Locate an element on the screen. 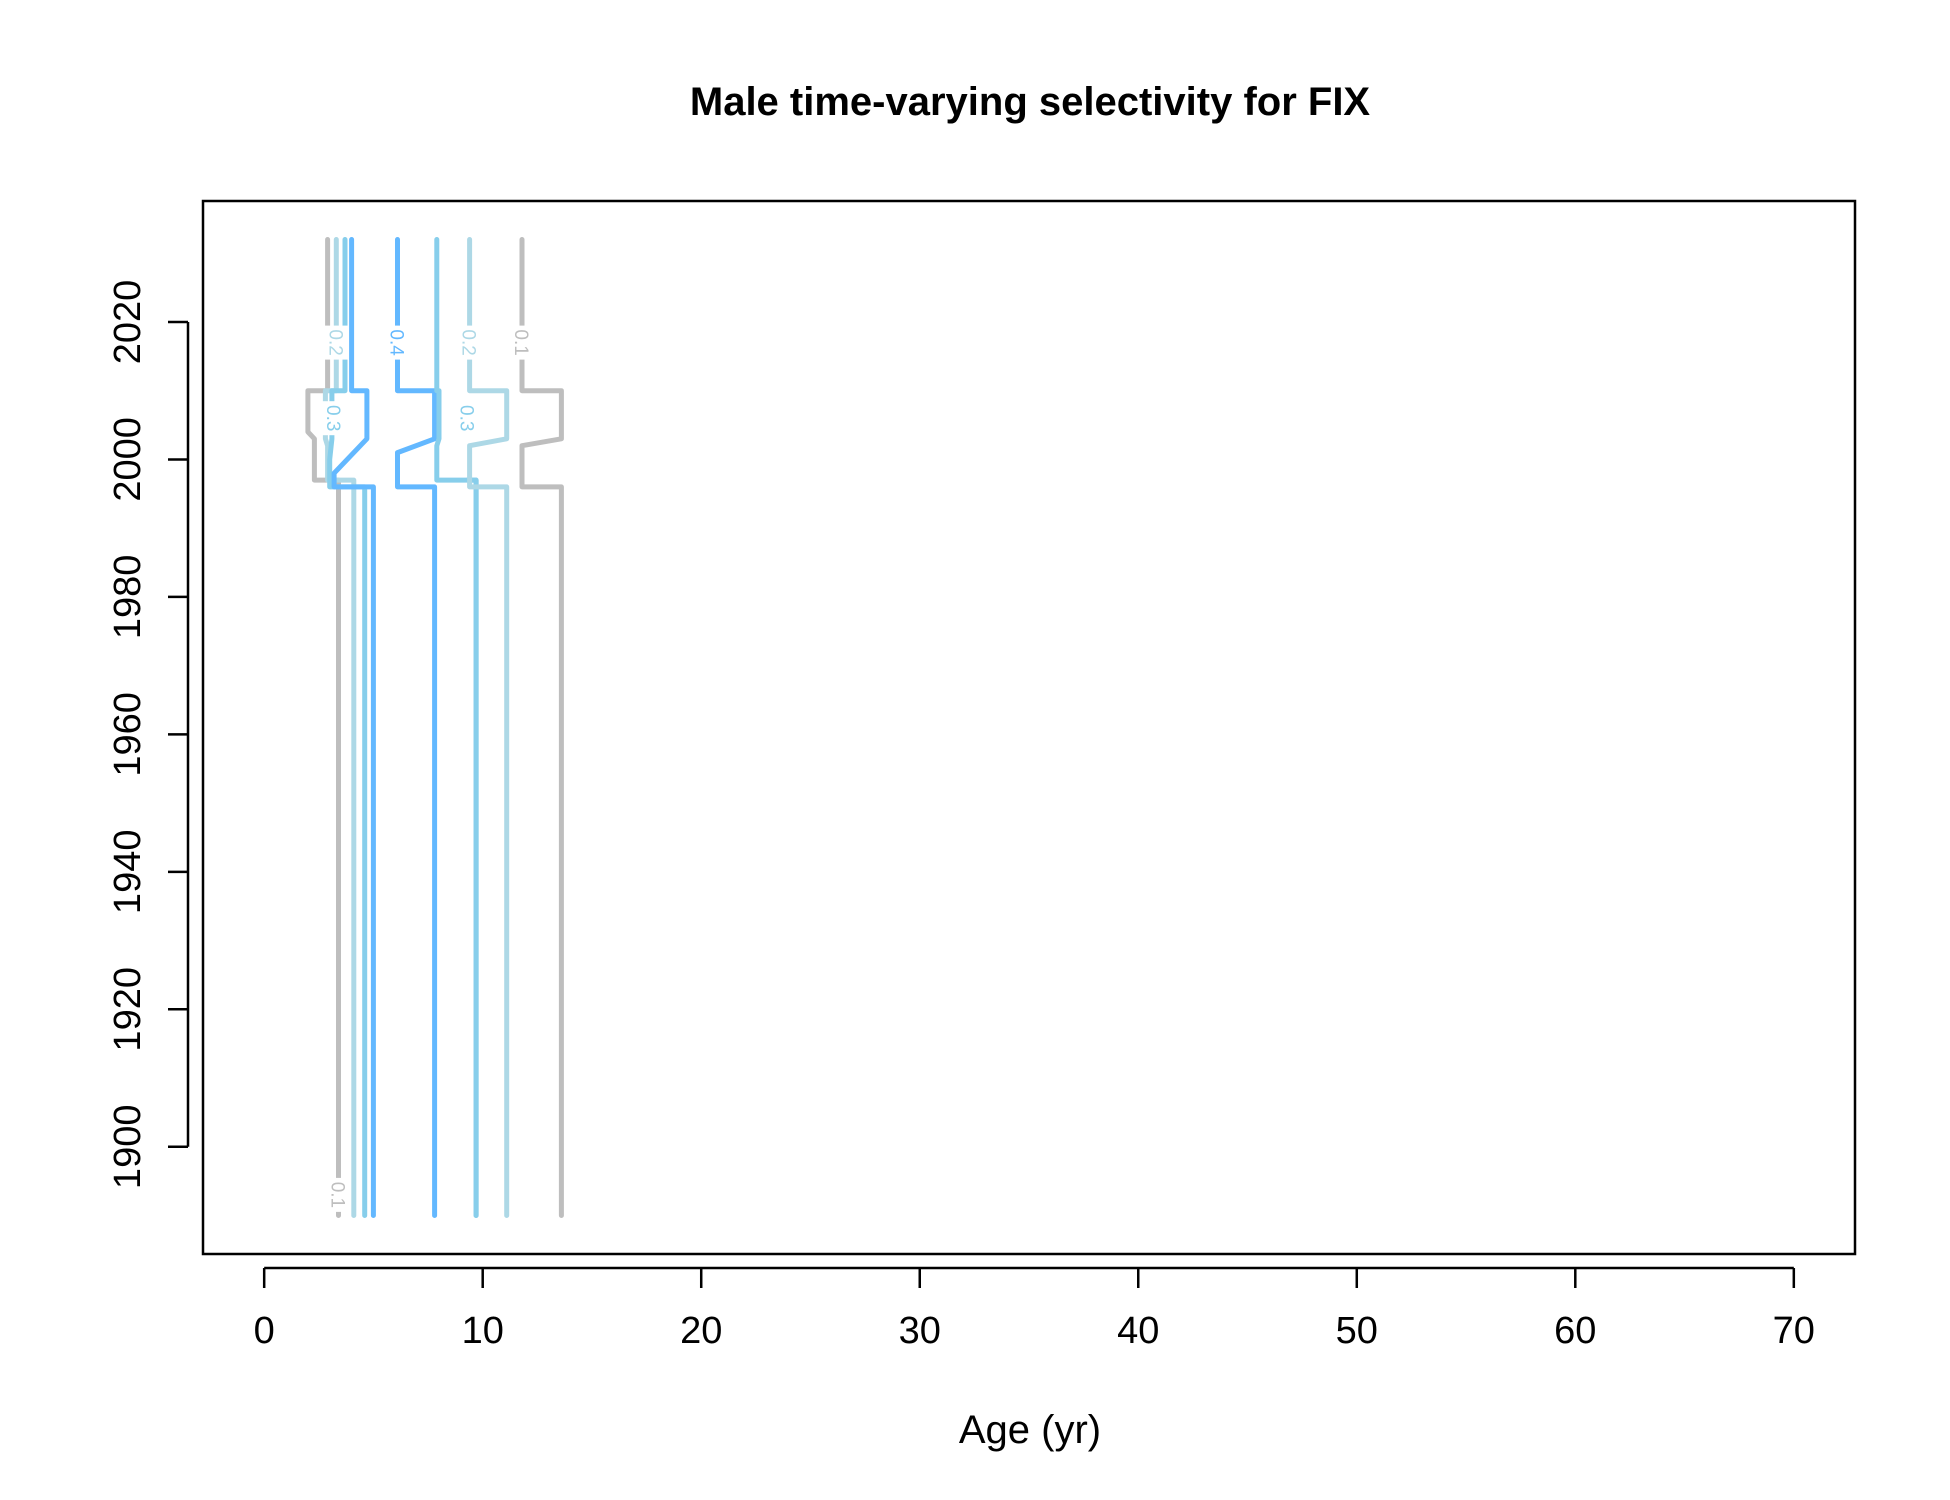 The width and height of the screenshot is (1950, 1500). contour-label-8: 0.1 is located at coordinates (522, 342).